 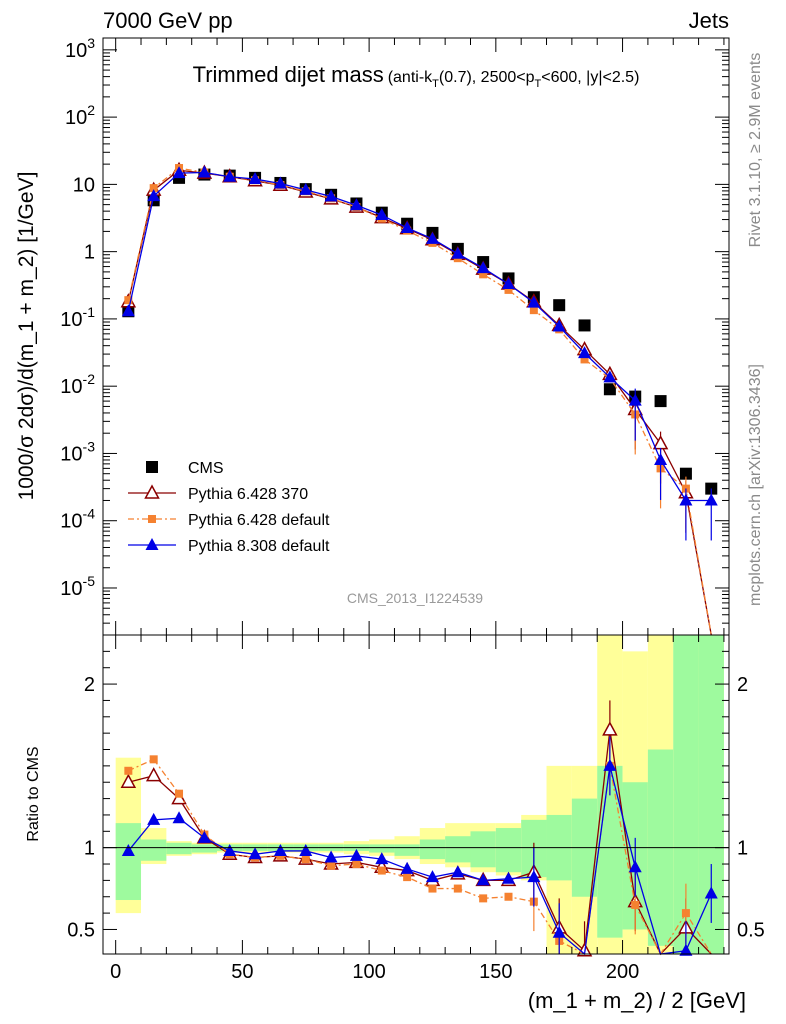 I want to click on x-axis-label: (m_1 + m_2) / 2 [GeV], so click(x=637, y=1000).